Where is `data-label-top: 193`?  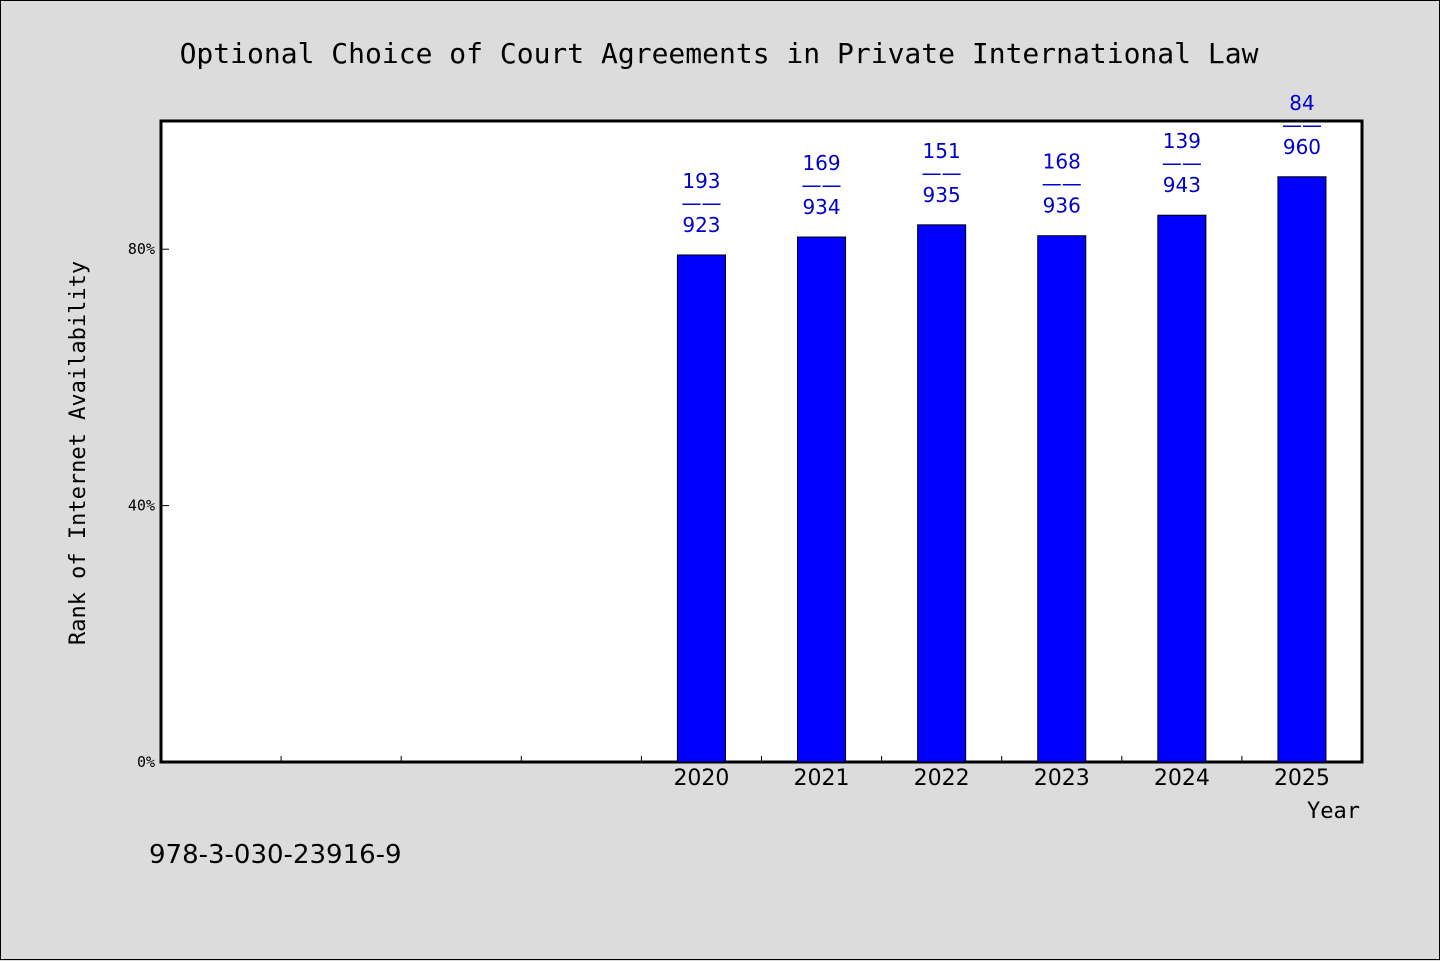 data-label-top: 193 is located at coordinates (701, 181).